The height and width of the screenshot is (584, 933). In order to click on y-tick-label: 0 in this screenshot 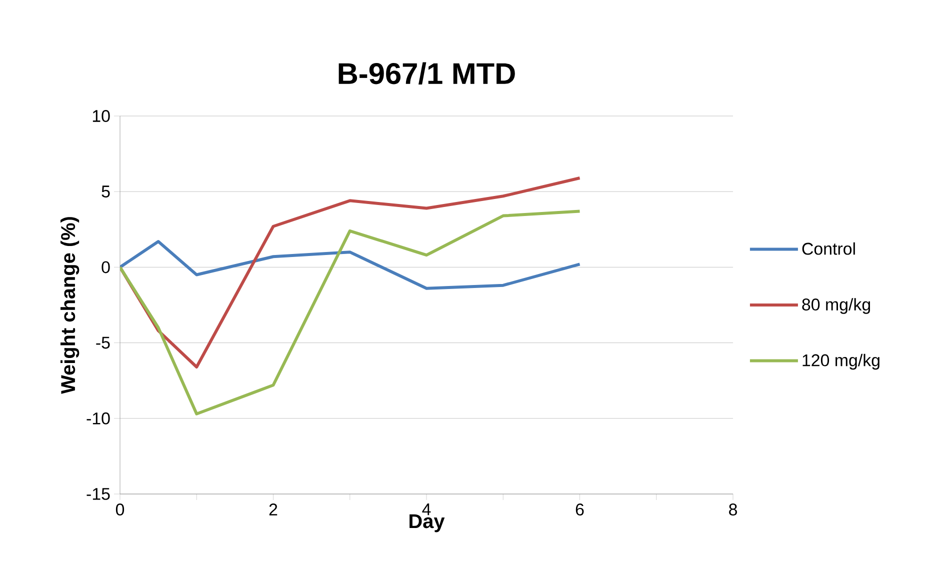, I will do `click(106, 267)`.